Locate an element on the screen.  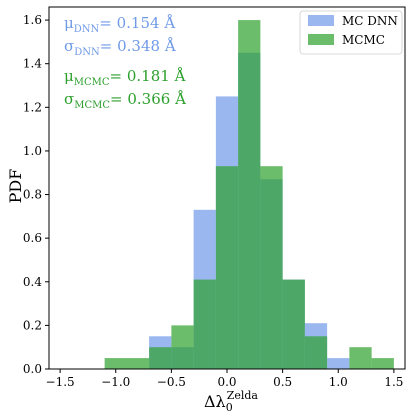
x-tick-label: 0.5 is located at coordinates (282, 382).